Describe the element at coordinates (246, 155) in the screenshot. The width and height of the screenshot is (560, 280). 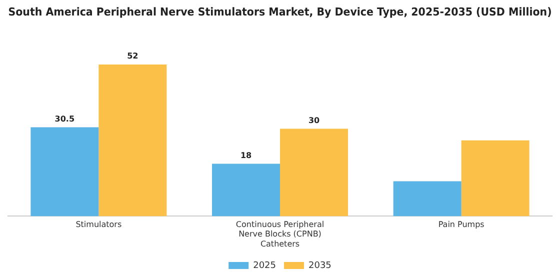
I see `data-label: 18` at that location.